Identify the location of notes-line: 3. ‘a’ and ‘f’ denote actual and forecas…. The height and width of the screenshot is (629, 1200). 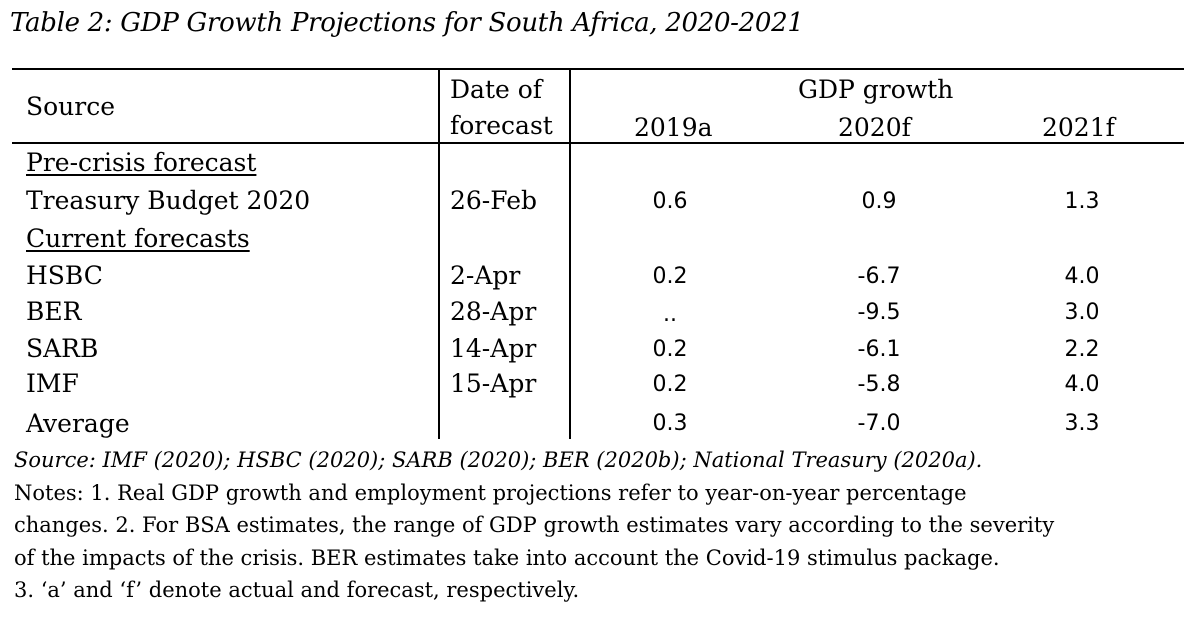
(297, 590).